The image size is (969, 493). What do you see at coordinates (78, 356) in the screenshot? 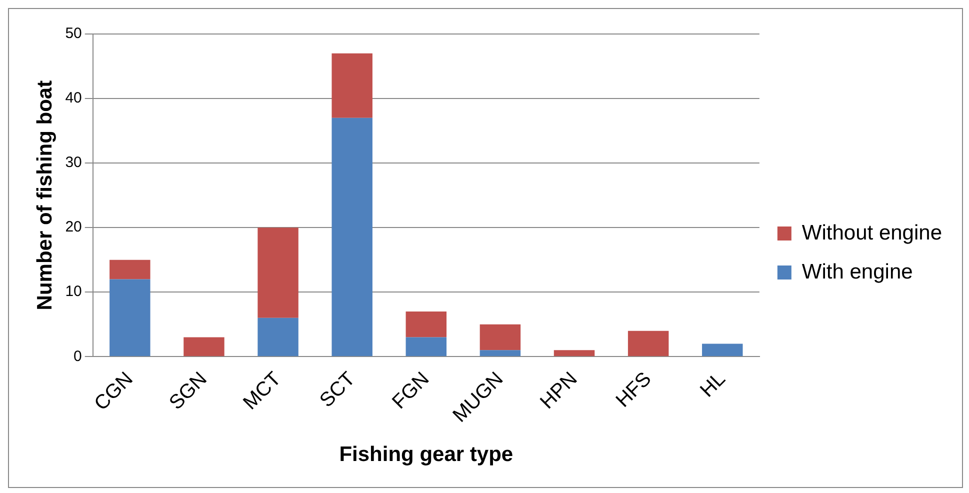
I see `y-tick-label: 0` at bounding box center [78, 356].